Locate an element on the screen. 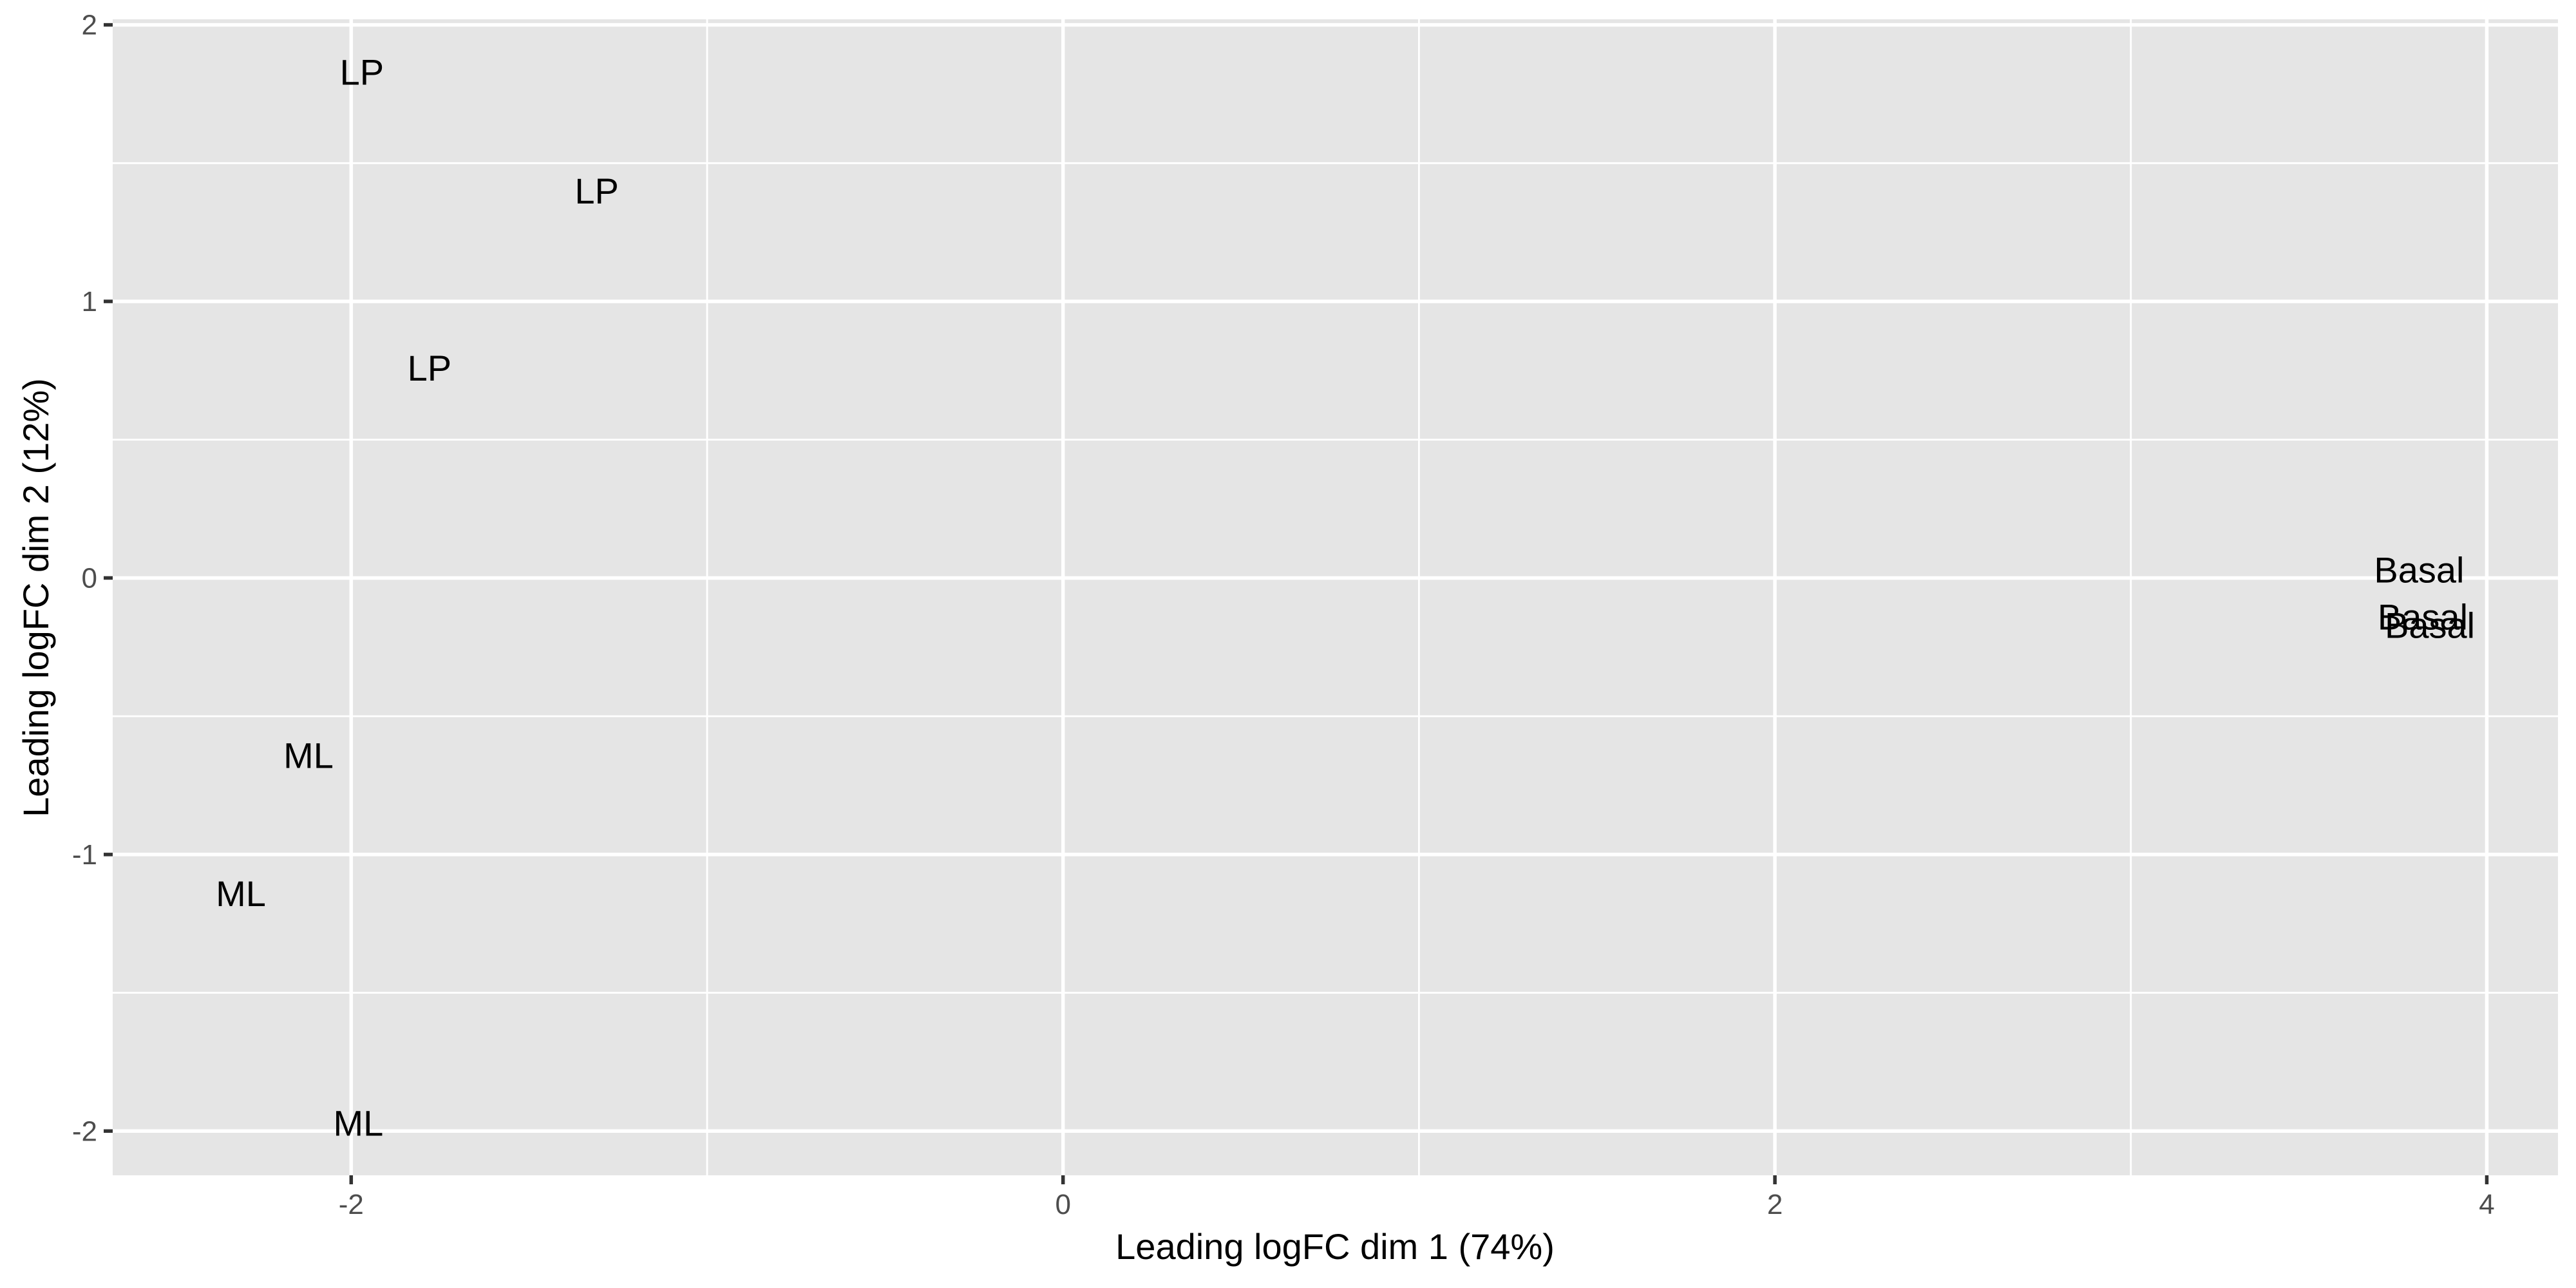  x-tick-label: -2 is located at coordinates (351, 1204).